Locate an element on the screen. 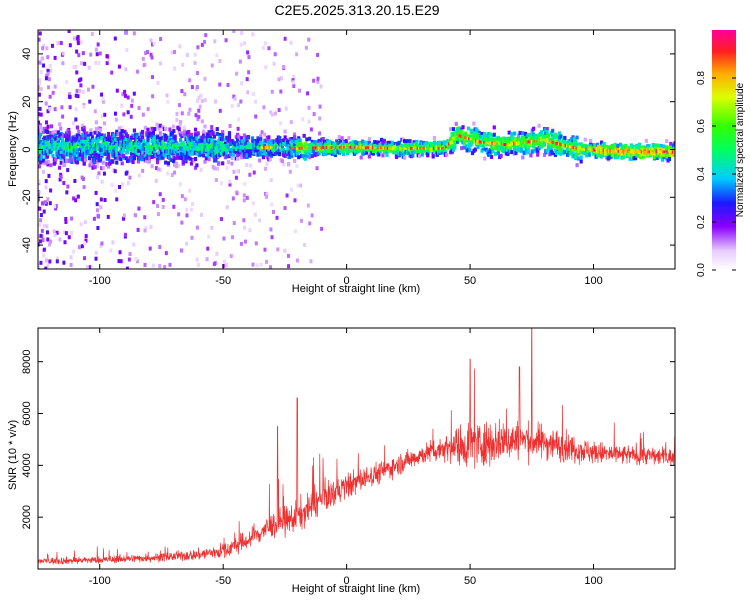  y-tick-label: 6000 is located at coordinates (27, 413).